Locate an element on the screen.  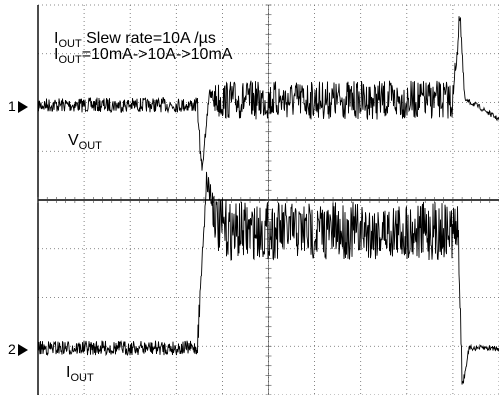
channel-1-label: VOUT is located at coordinates (85, 142).